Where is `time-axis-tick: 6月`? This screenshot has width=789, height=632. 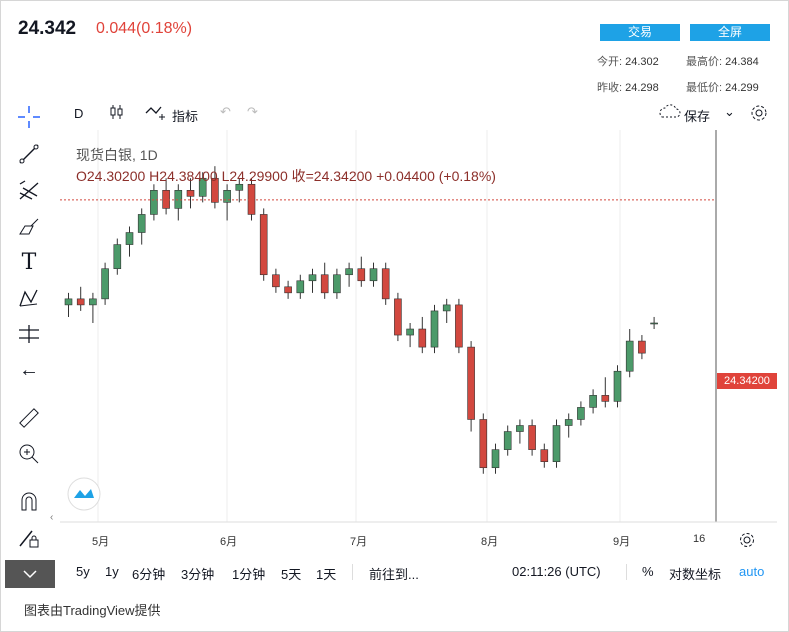 time-axis-tick: 6月 is located at coordinates (229, 542).